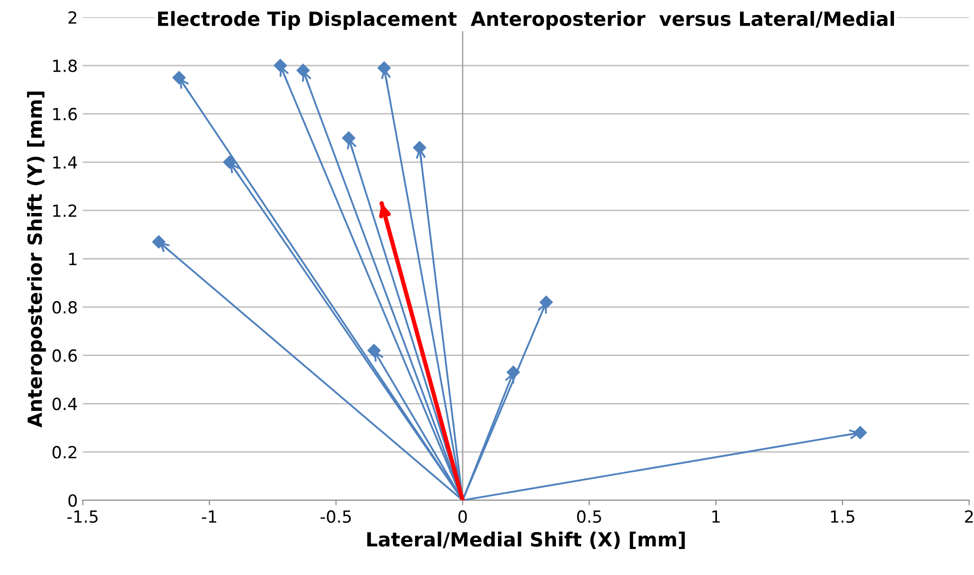 The image size is (974, 575). I want to click on y-tick-label: 0.6, so click(64, 355).